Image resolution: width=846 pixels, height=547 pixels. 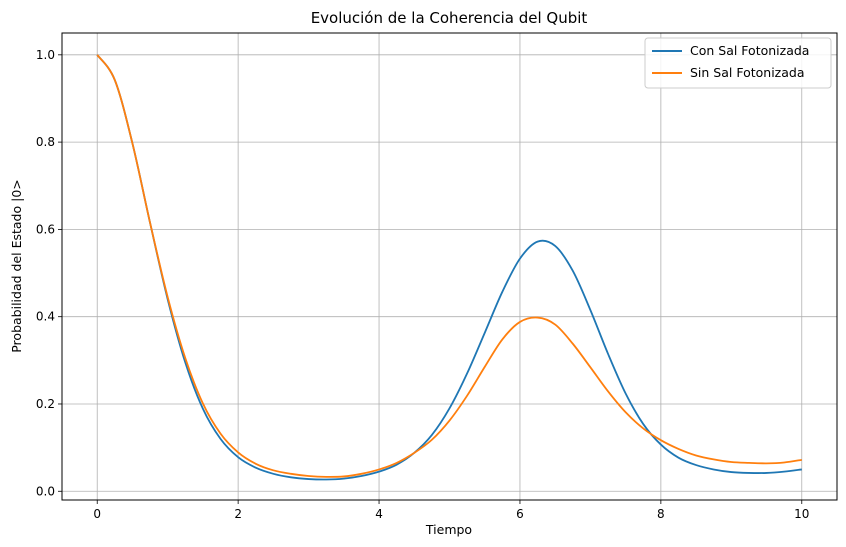 What do you see at coordinates (238, 514) in the screenshot?
I see `x-tick-label: 2` at bounding box center [238, 514].